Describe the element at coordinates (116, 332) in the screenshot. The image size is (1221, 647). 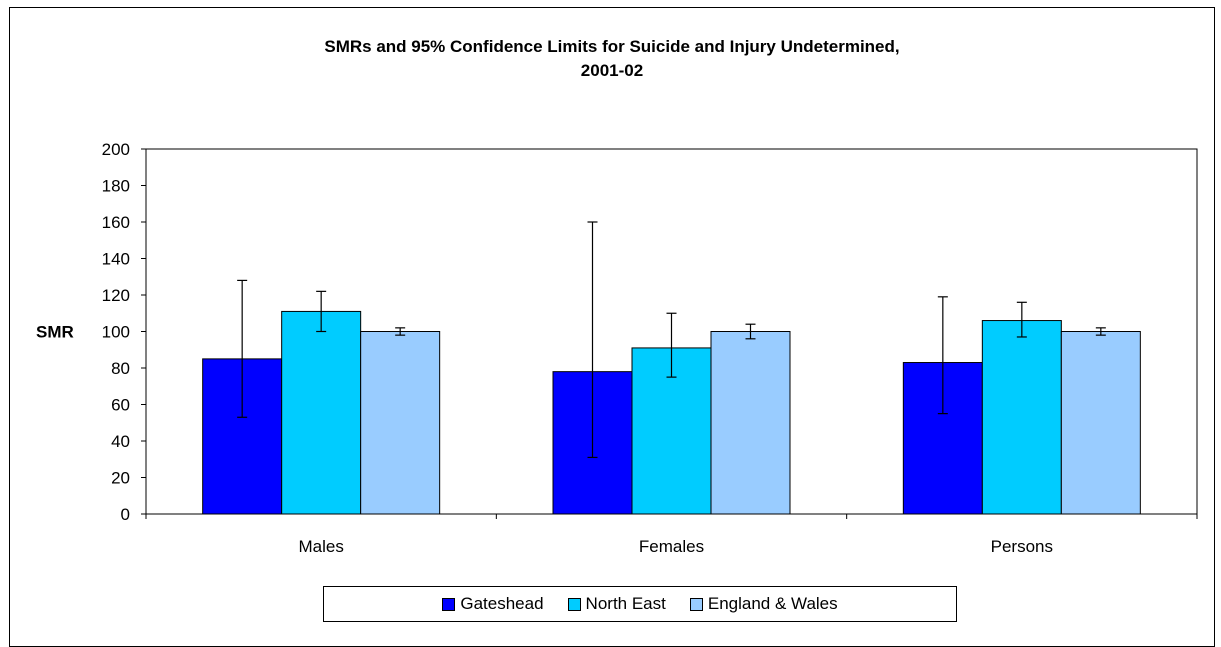
I see `y-tick-label: 100` at that location.